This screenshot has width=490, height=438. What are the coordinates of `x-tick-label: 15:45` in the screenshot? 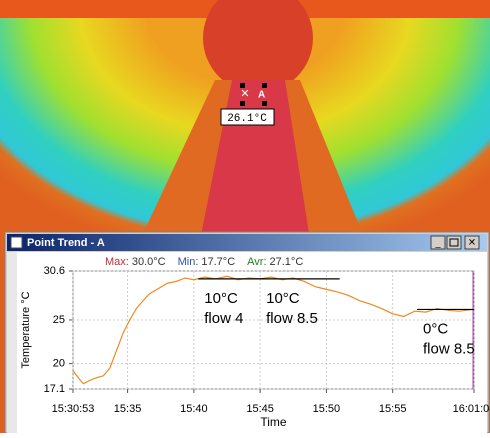 It's located at (260, 409).